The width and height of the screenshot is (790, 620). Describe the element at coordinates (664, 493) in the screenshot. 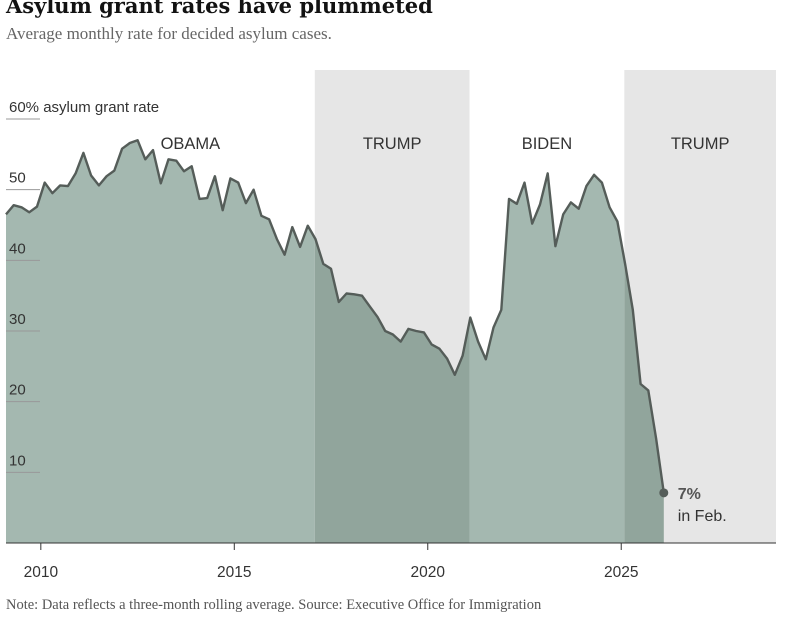

I see `endpoint-marker` at that location.